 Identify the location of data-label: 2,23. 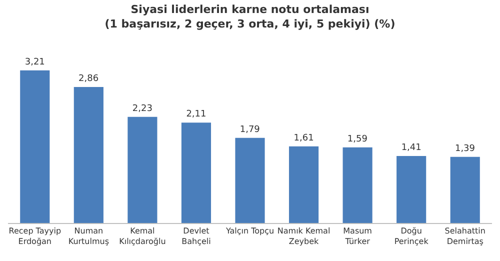
(142, 109).